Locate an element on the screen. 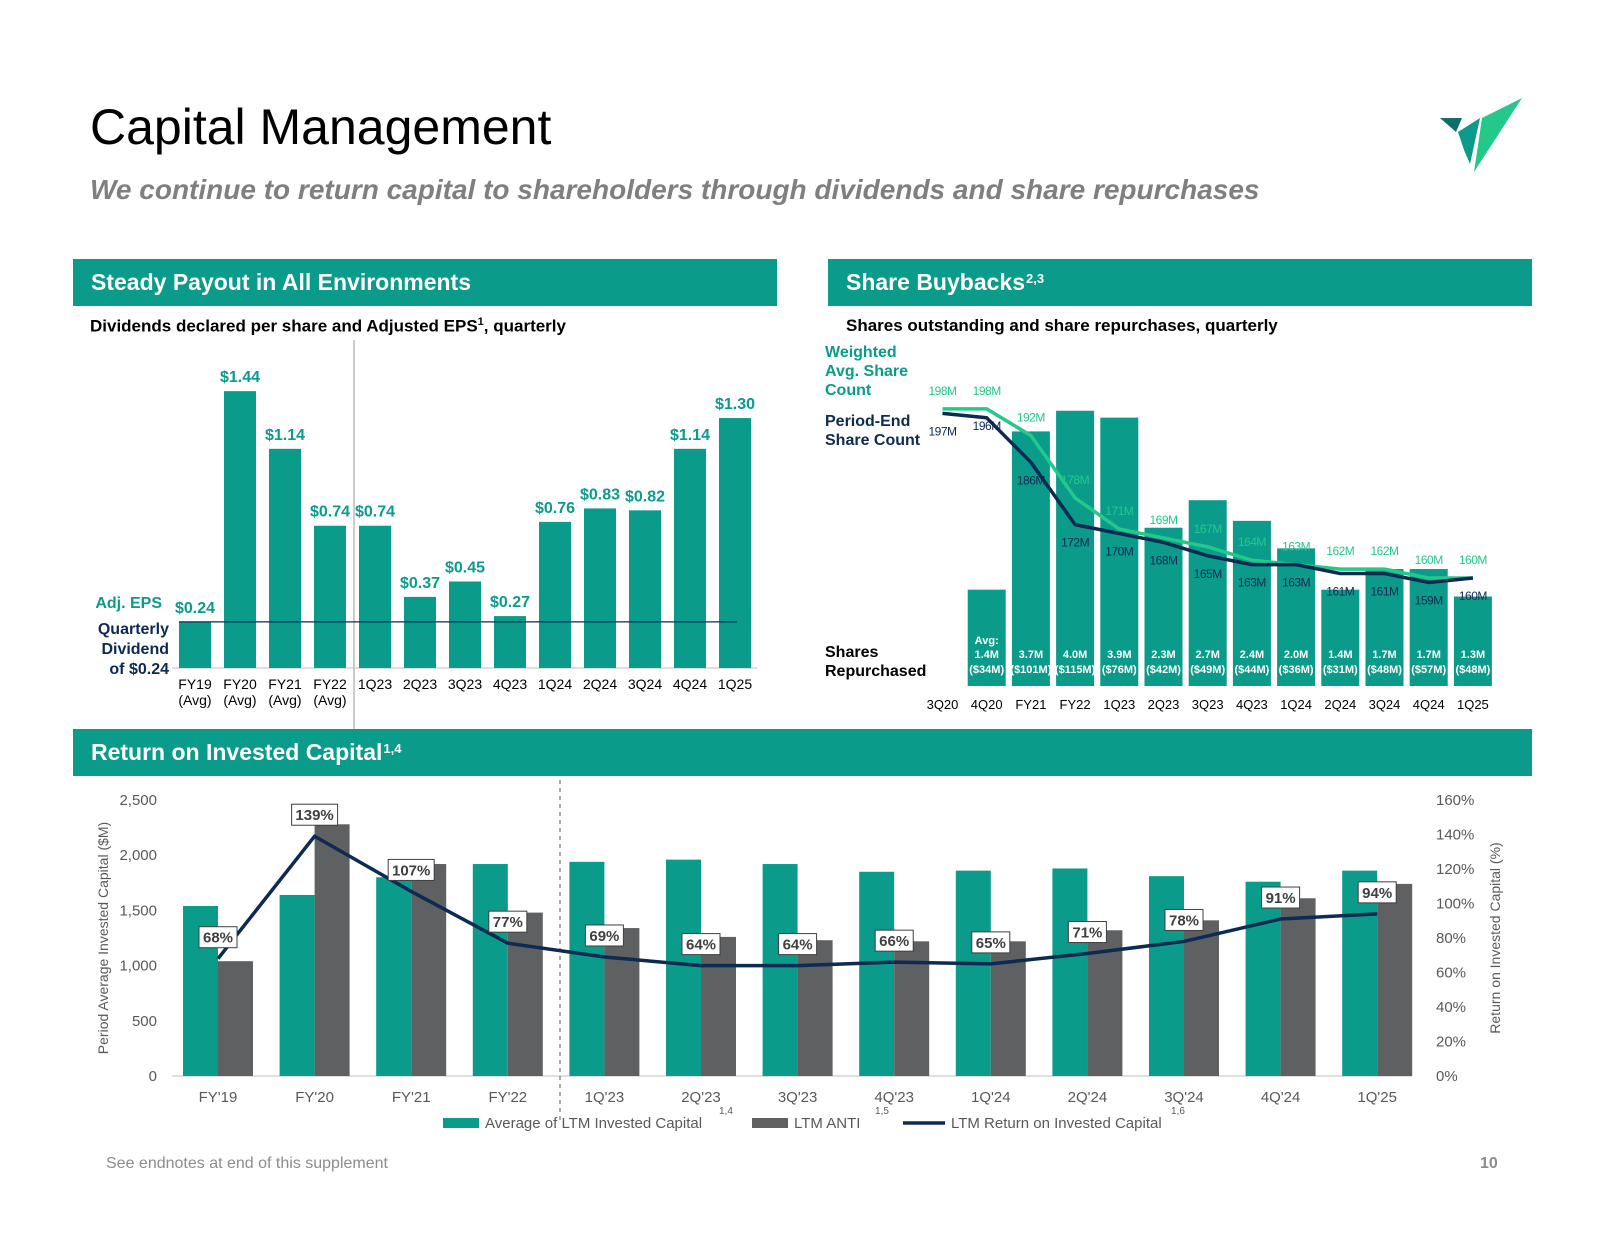 The height and width of the screenshot is (1236, 1600). category-label: 3Q20 is located at coordinates (943, 704).